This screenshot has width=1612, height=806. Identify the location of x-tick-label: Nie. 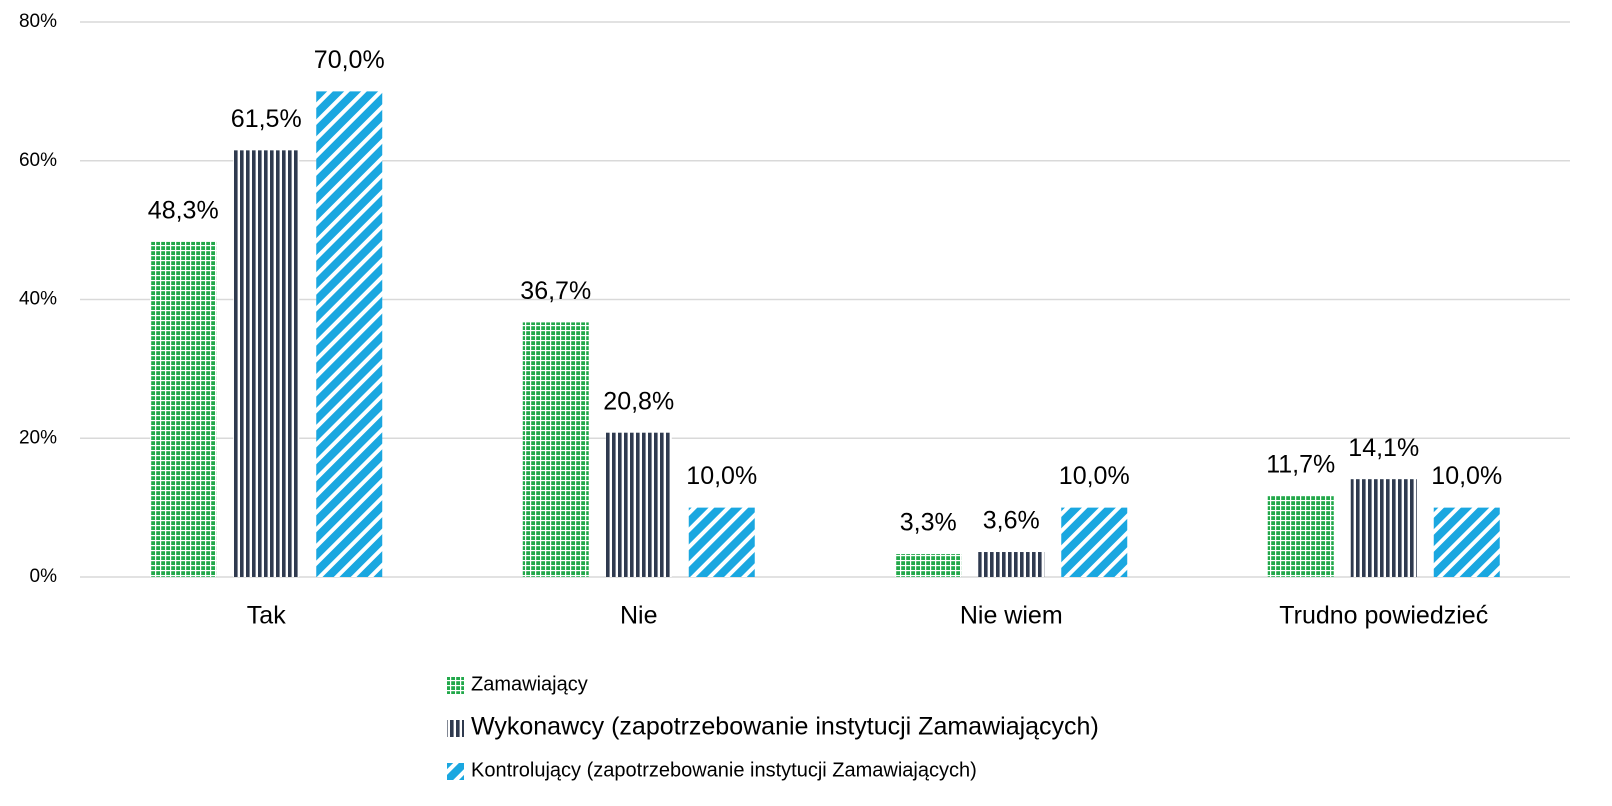
(639, 616).